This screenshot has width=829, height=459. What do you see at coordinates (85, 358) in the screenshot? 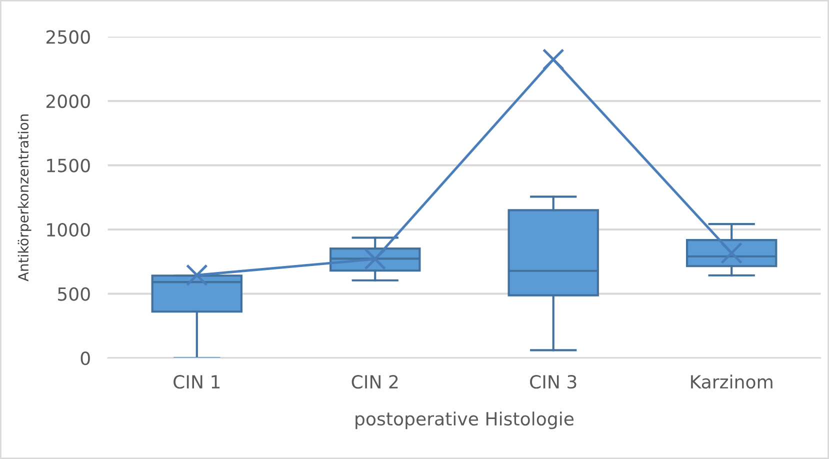
I see `y-tick-label: 0` at bounding box center [85, 358].